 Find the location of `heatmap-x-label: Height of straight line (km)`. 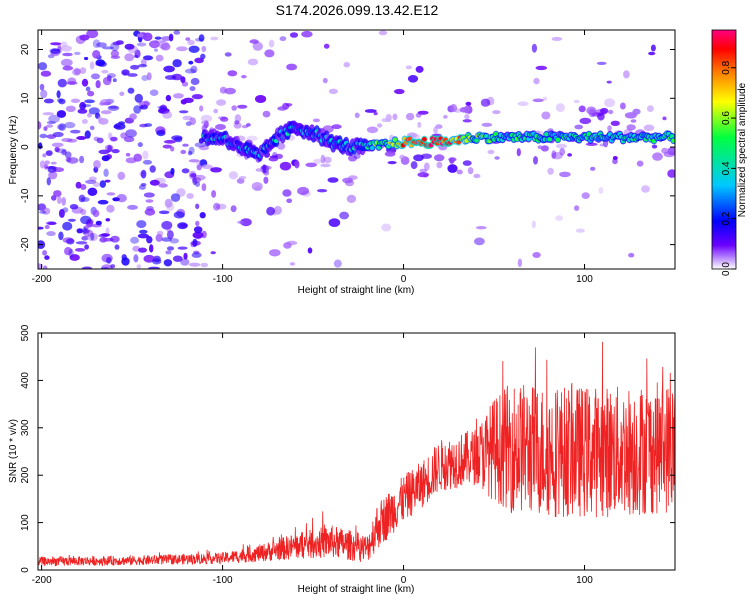

heatmap-x-label: Height of straight line (km) is located at coordinates (356, 290).